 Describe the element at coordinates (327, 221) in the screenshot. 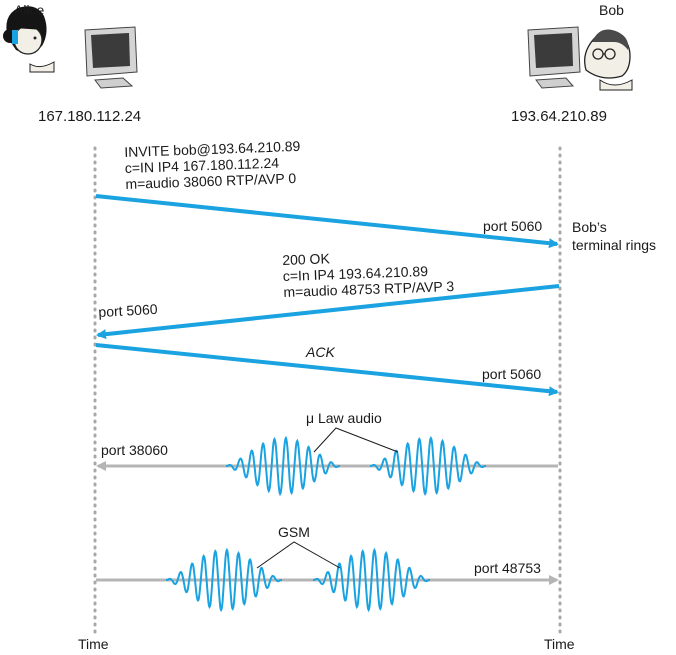

I see `invite-arrow` at that location.